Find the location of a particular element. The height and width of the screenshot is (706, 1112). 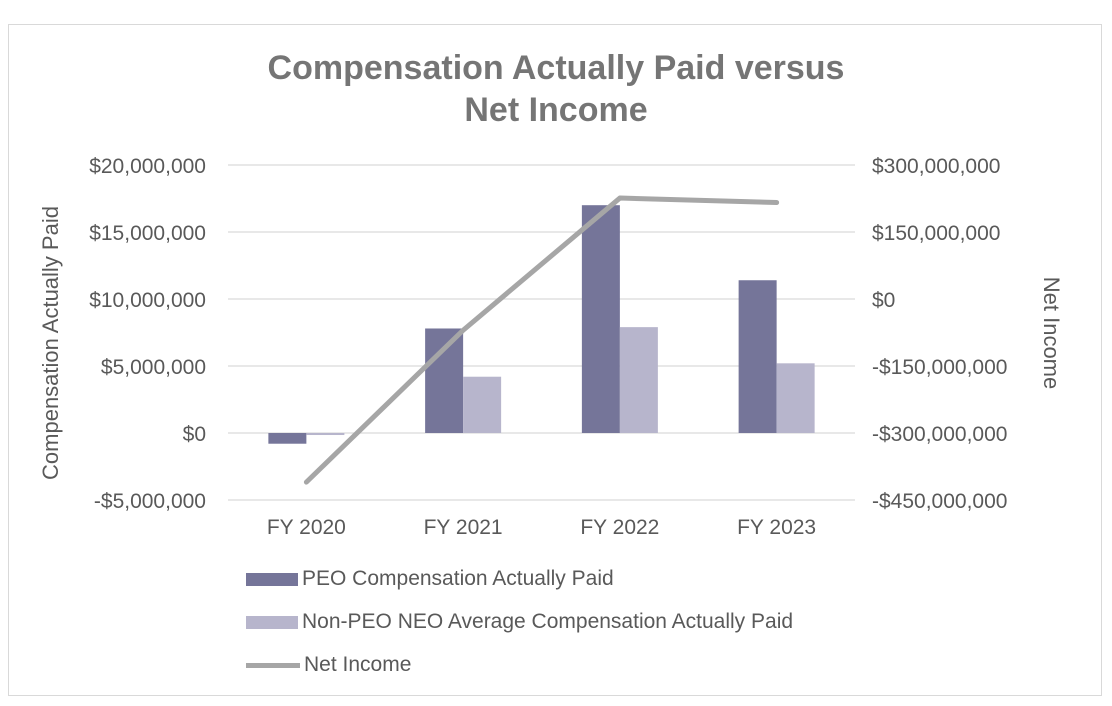

y-tick-label: $20,000,000 is located at coordinates (147, 166).